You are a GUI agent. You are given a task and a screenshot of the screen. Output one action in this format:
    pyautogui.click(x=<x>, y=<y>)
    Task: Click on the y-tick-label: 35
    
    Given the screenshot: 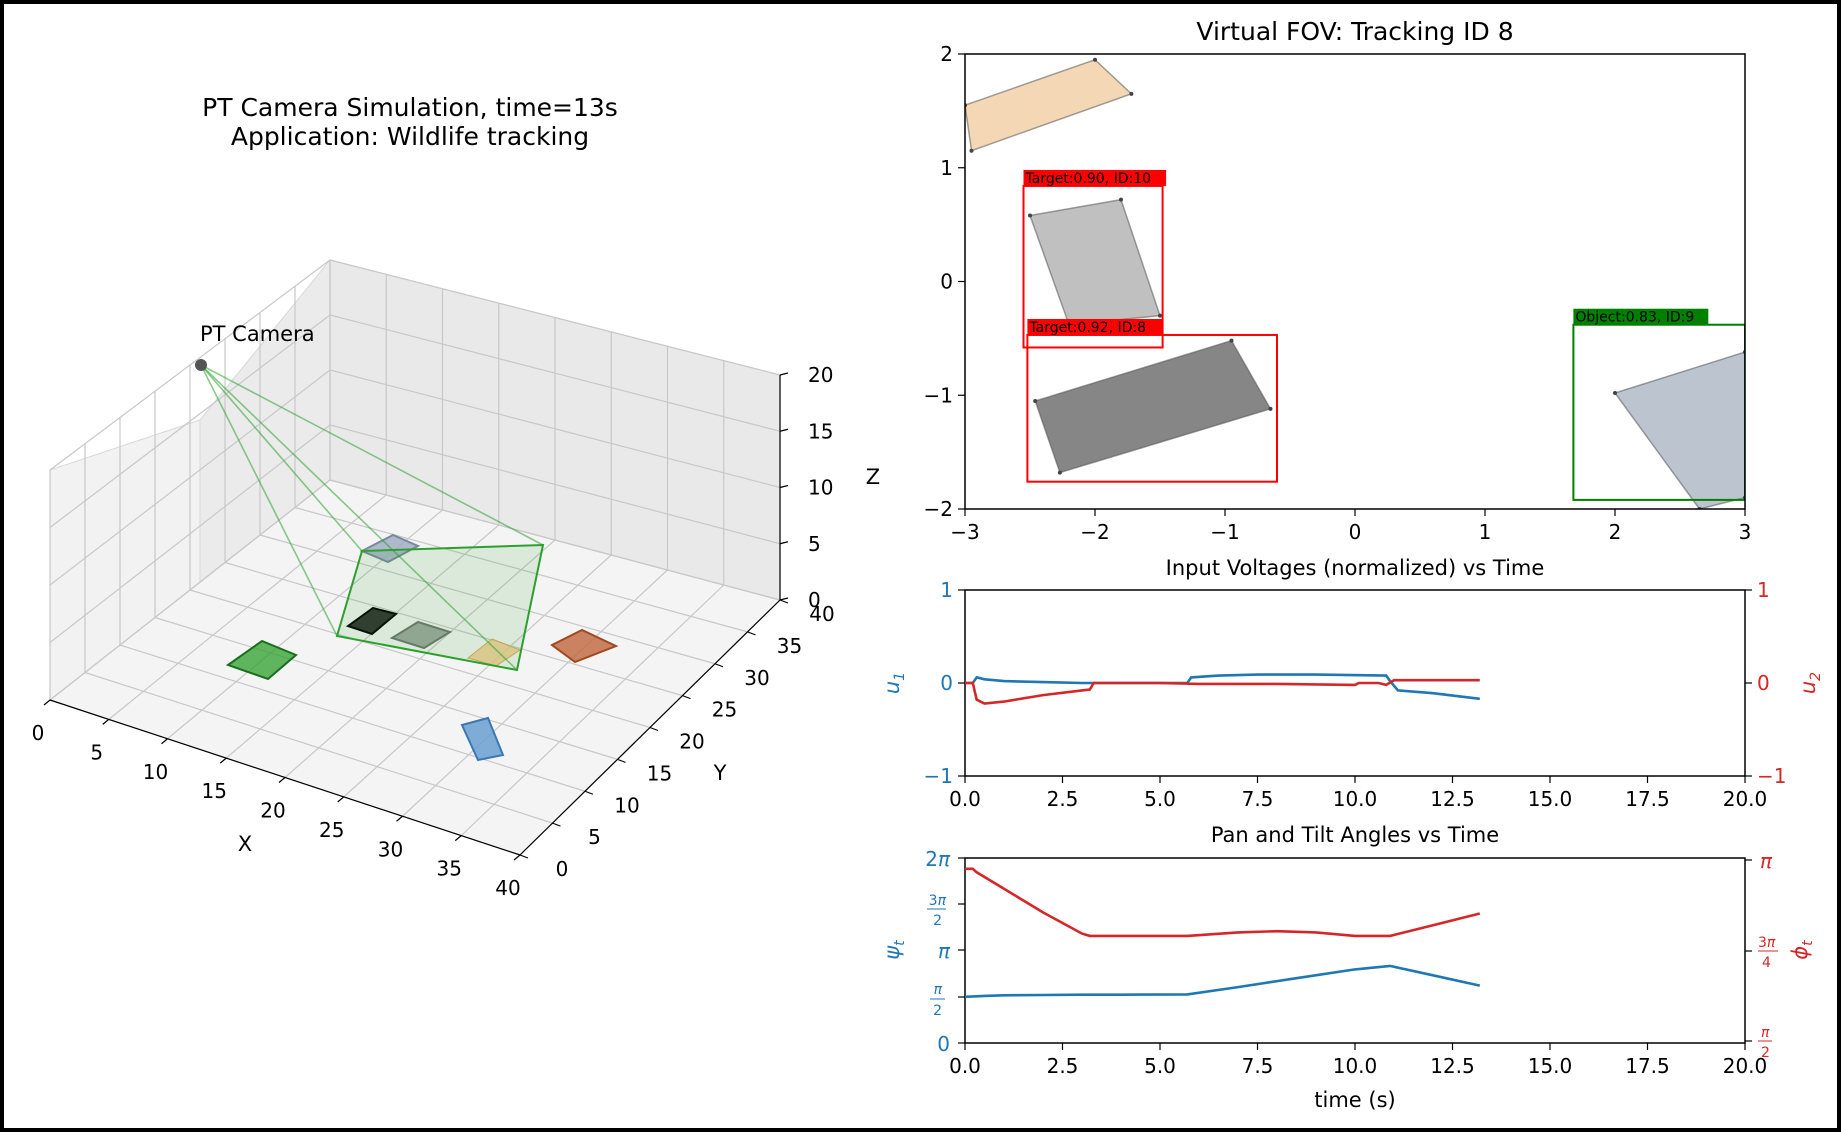 What is the action you would take?
    pyautogui.click(x=789, y=646)
    